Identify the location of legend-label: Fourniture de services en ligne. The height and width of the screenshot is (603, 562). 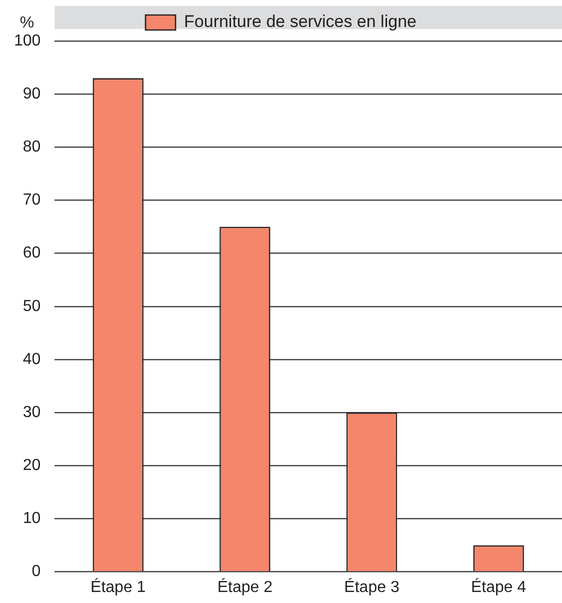
(300, 22).